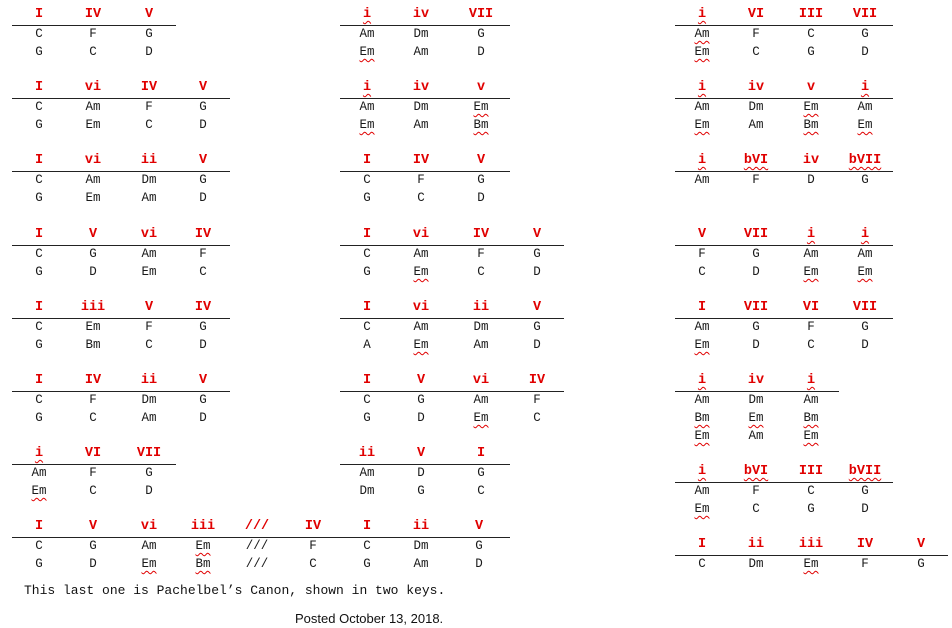 This screenshot has width=952, height=628. What do you see at coordinates (784, 309) in the screenshot?
I see `progression-numerals: I VII VI VII` at bounding box center [784, 309].